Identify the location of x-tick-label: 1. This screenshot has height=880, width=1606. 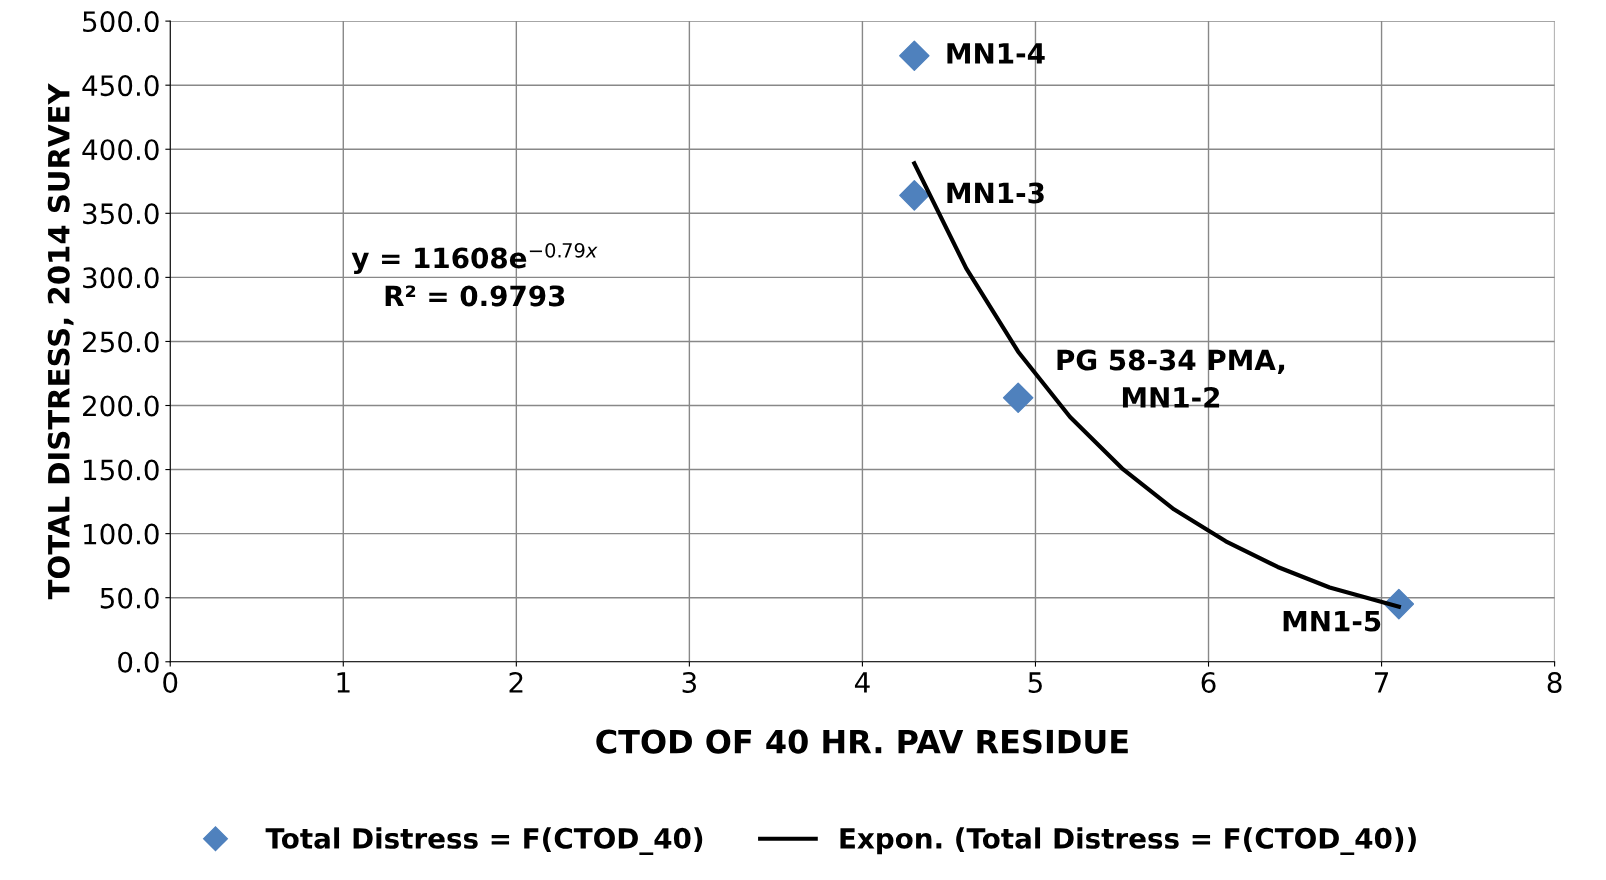
(343, 682).